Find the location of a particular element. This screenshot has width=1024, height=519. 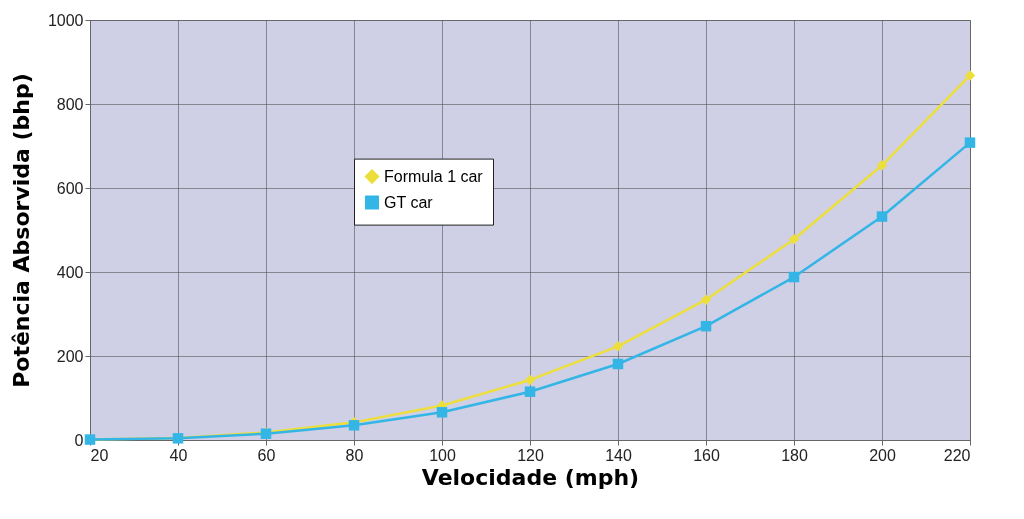

y-tick-label: 600 is located at coordinates (70, 188).